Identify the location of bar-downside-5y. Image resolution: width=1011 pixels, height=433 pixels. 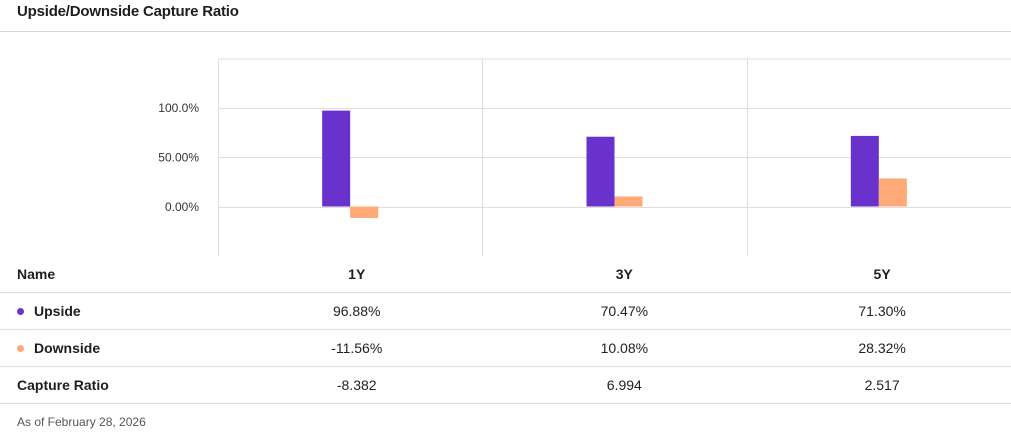
(892, 192).